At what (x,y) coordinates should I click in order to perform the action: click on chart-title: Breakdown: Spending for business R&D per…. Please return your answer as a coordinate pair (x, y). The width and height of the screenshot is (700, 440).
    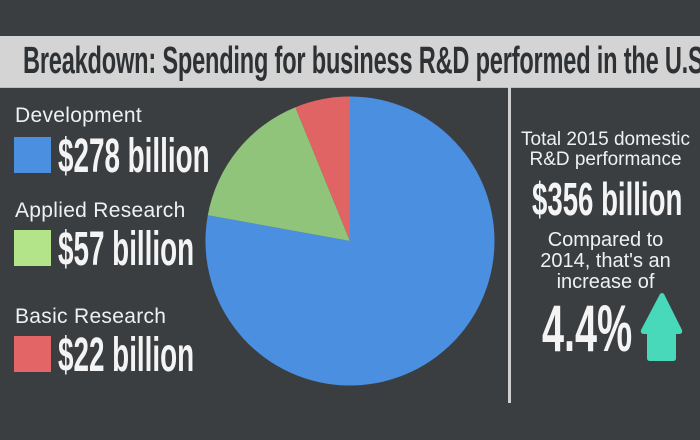
    Looking at the image, I should click on (361, 61).